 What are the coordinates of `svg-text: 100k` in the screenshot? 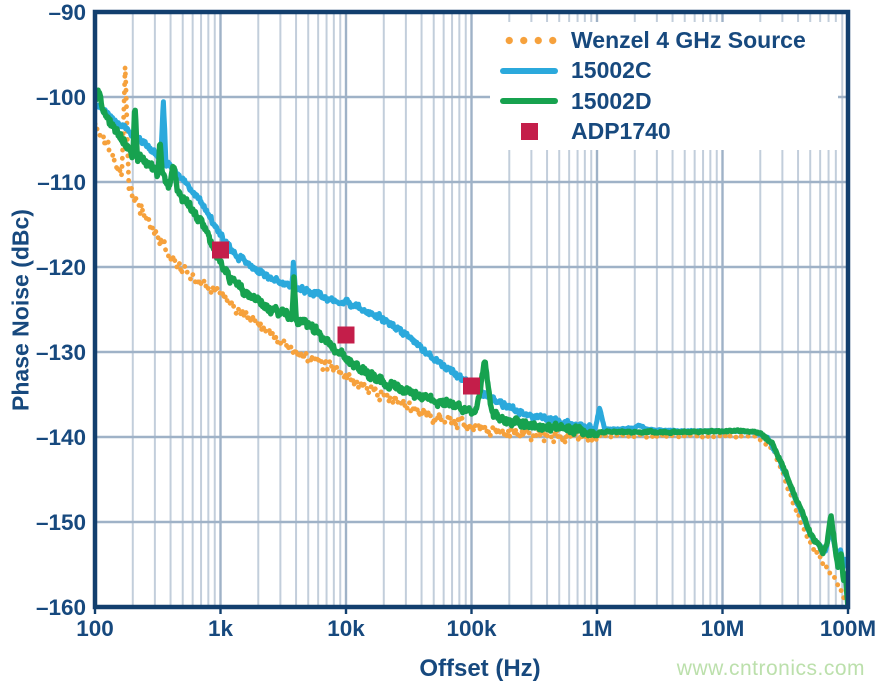 It's located at (471, 628).